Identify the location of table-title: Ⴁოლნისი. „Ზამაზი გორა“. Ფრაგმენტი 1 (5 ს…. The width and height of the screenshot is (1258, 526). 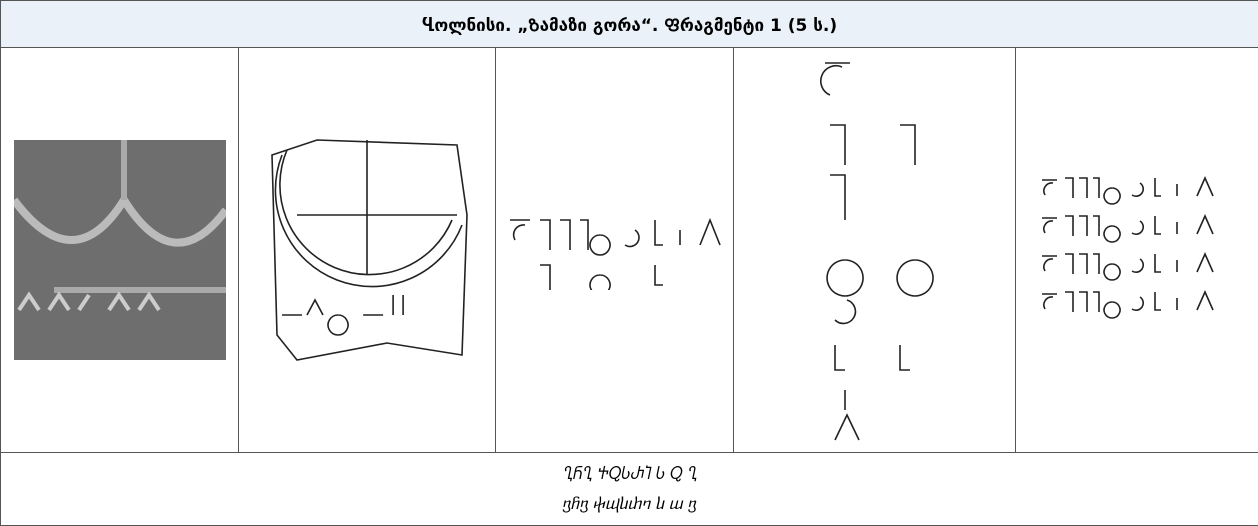
(629, 24).